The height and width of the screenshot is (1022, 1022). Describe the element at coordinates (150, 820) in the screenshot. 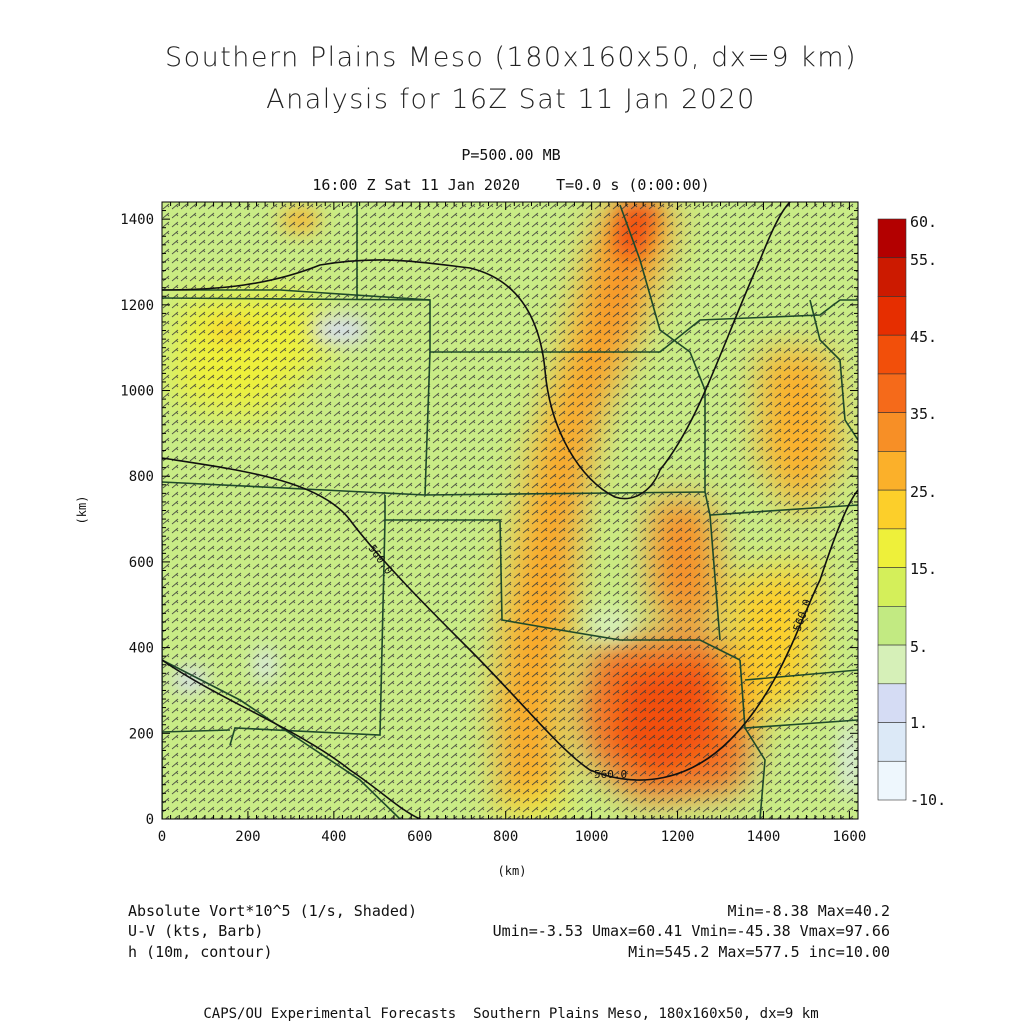

I see `y-tick-label: 0` at that location.